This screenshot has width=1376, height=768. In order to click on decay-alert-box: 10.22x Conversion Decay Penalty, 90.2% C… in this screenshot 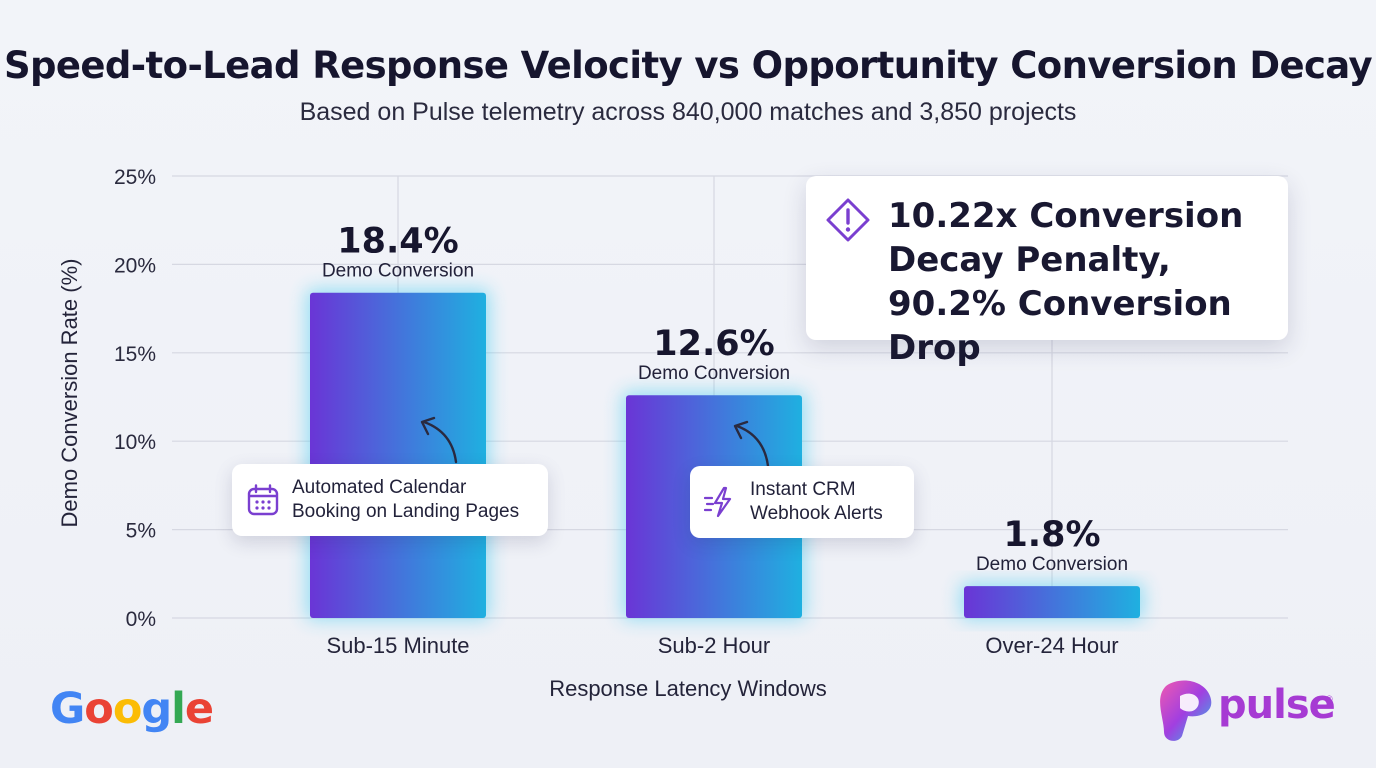, I will do `click(1047, 272)`.